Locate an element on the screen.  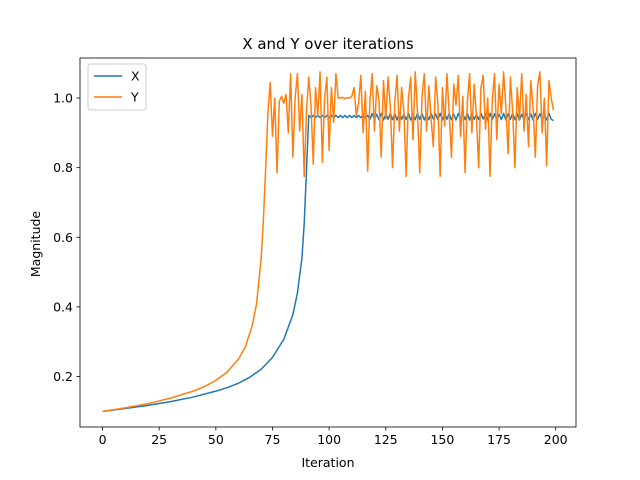
x-tick-label: 200 is located at coordinates (556, 439).